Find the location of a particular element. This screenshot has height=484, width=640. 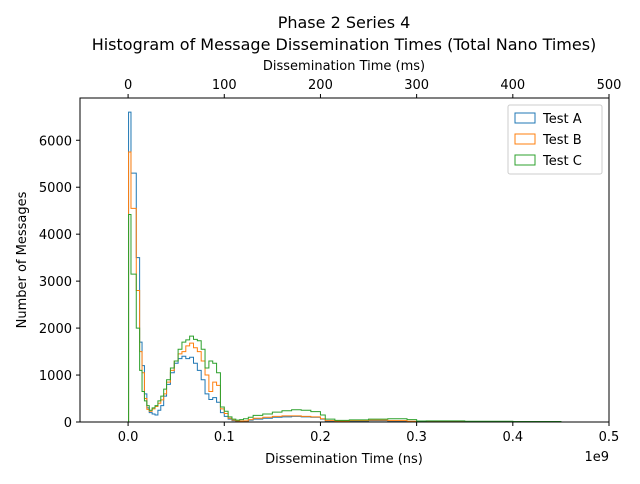

x-tick-label: 0.4 is located at coordinates (512, 437).